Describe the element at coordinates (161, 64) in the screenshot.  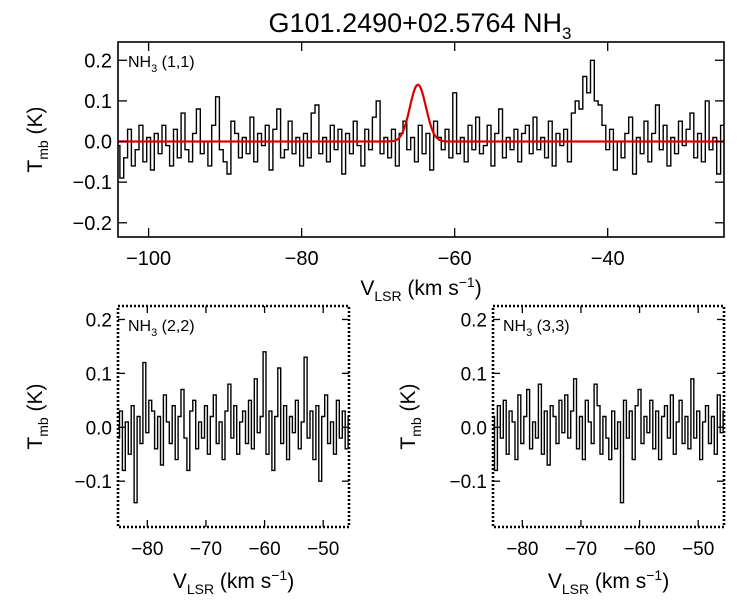
I see `transition-label: NH3 (1,1)` at that location.